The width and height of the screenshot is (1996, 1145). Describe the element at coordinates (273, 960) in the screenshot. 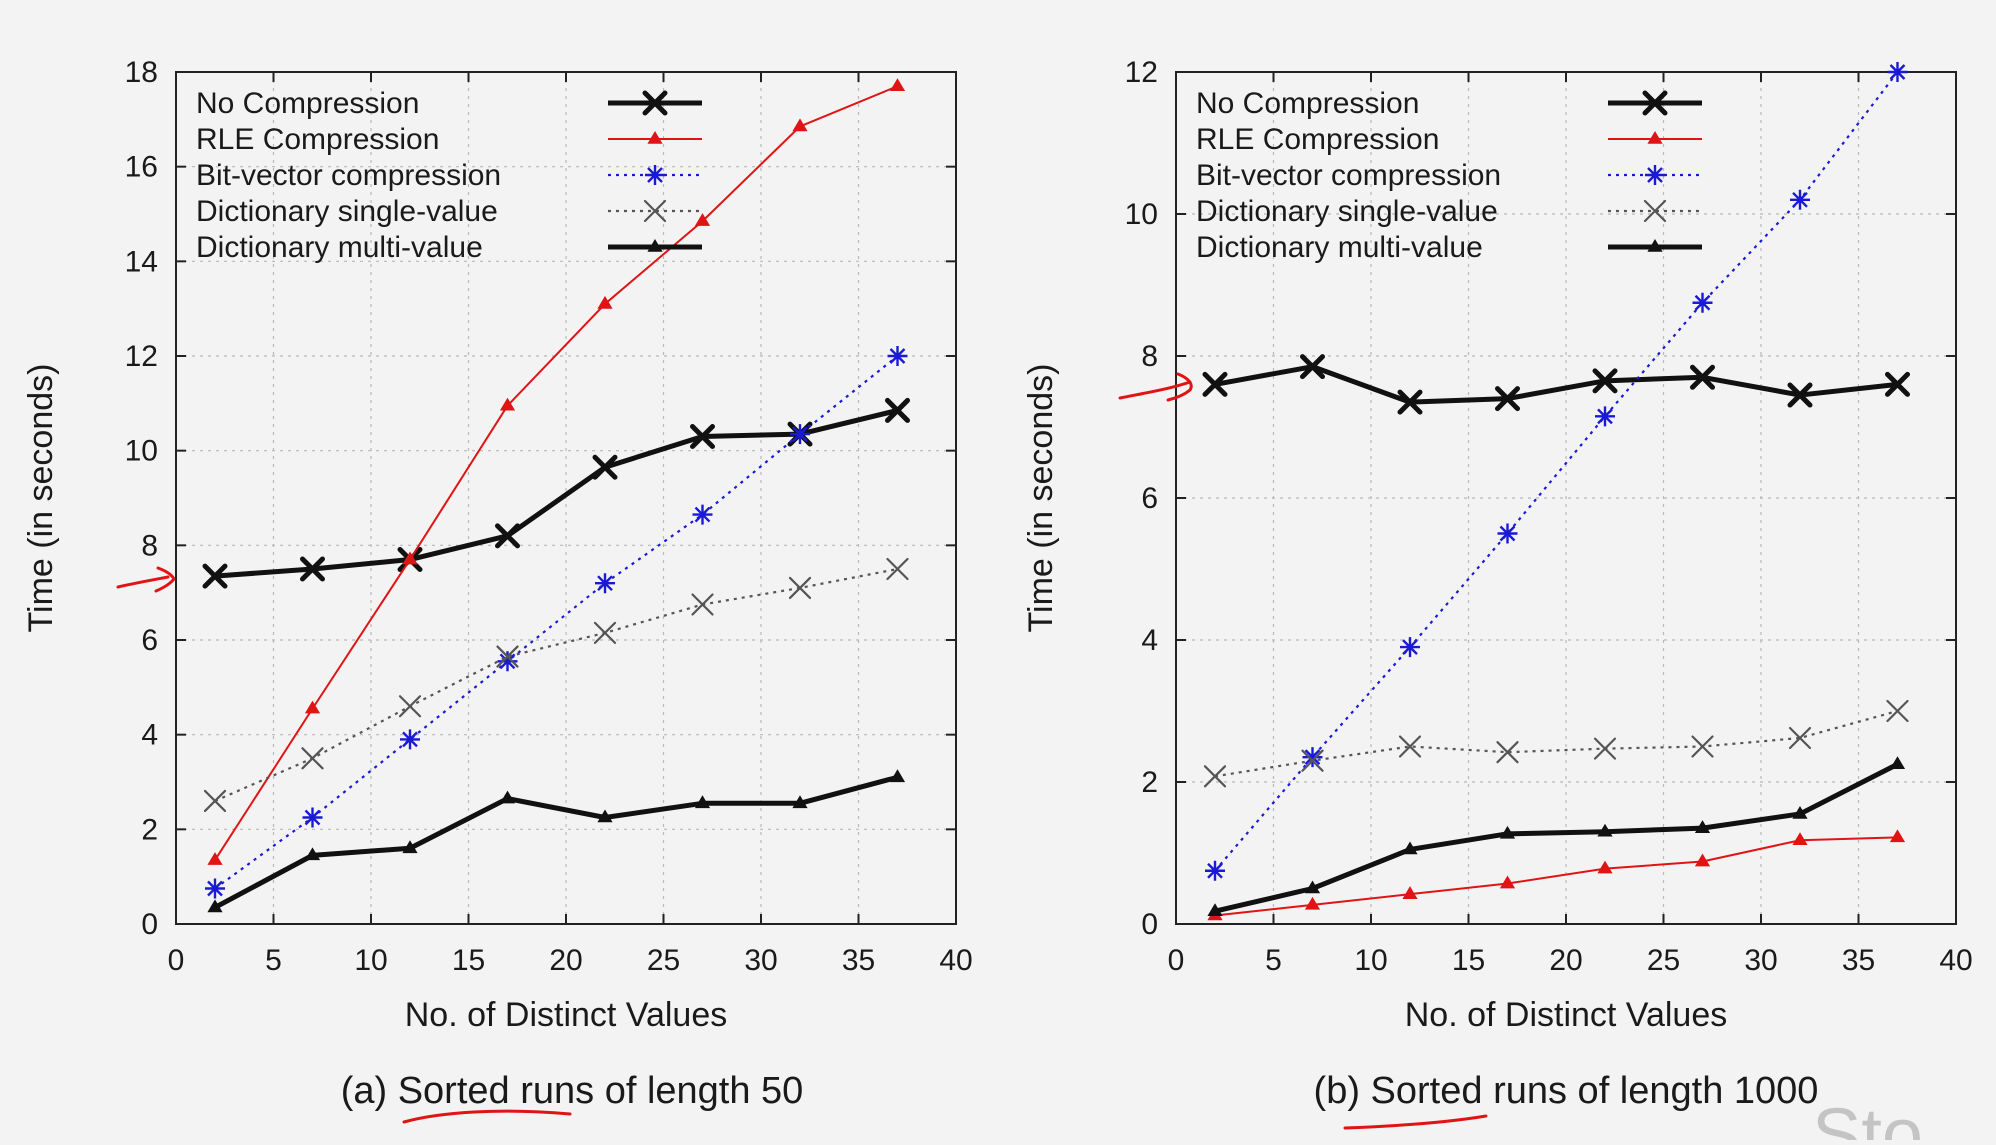

I see `x-tick-label: 5` at that location.